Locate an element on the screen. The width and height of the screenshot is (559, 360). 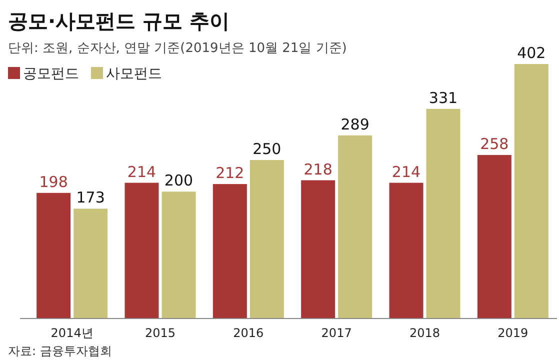
data-label: 212 is located at coordinates (230, 173).